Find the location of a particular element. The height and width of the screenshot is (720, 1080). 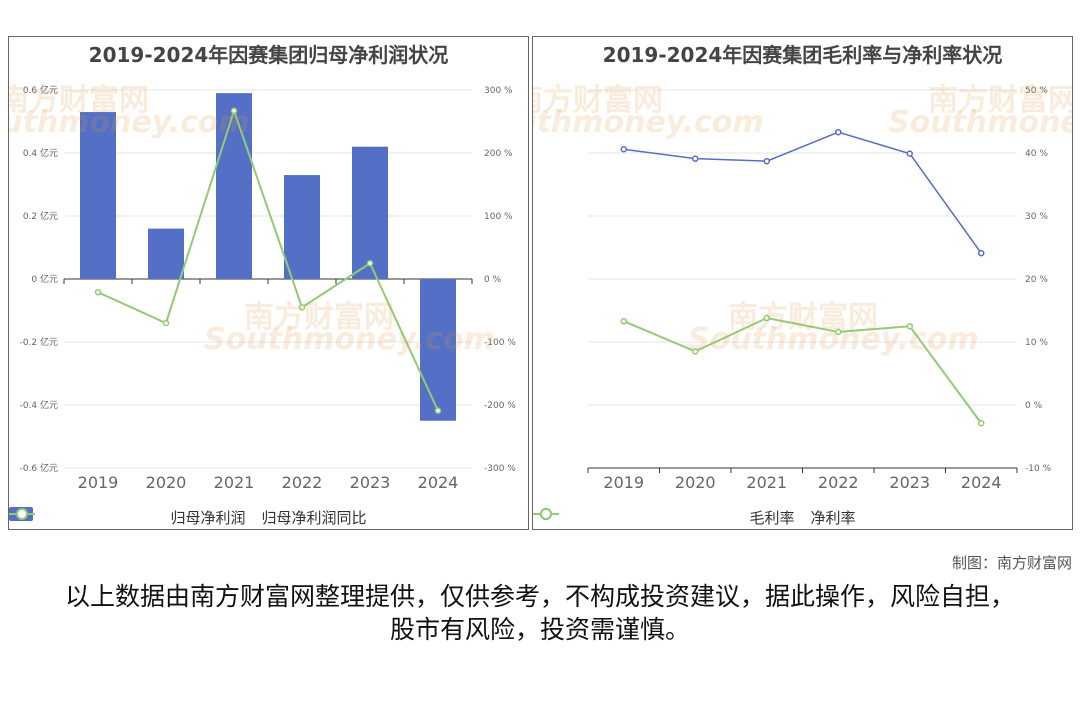

y2-tick-label: -10 % is located at coordinates (1038, 469).